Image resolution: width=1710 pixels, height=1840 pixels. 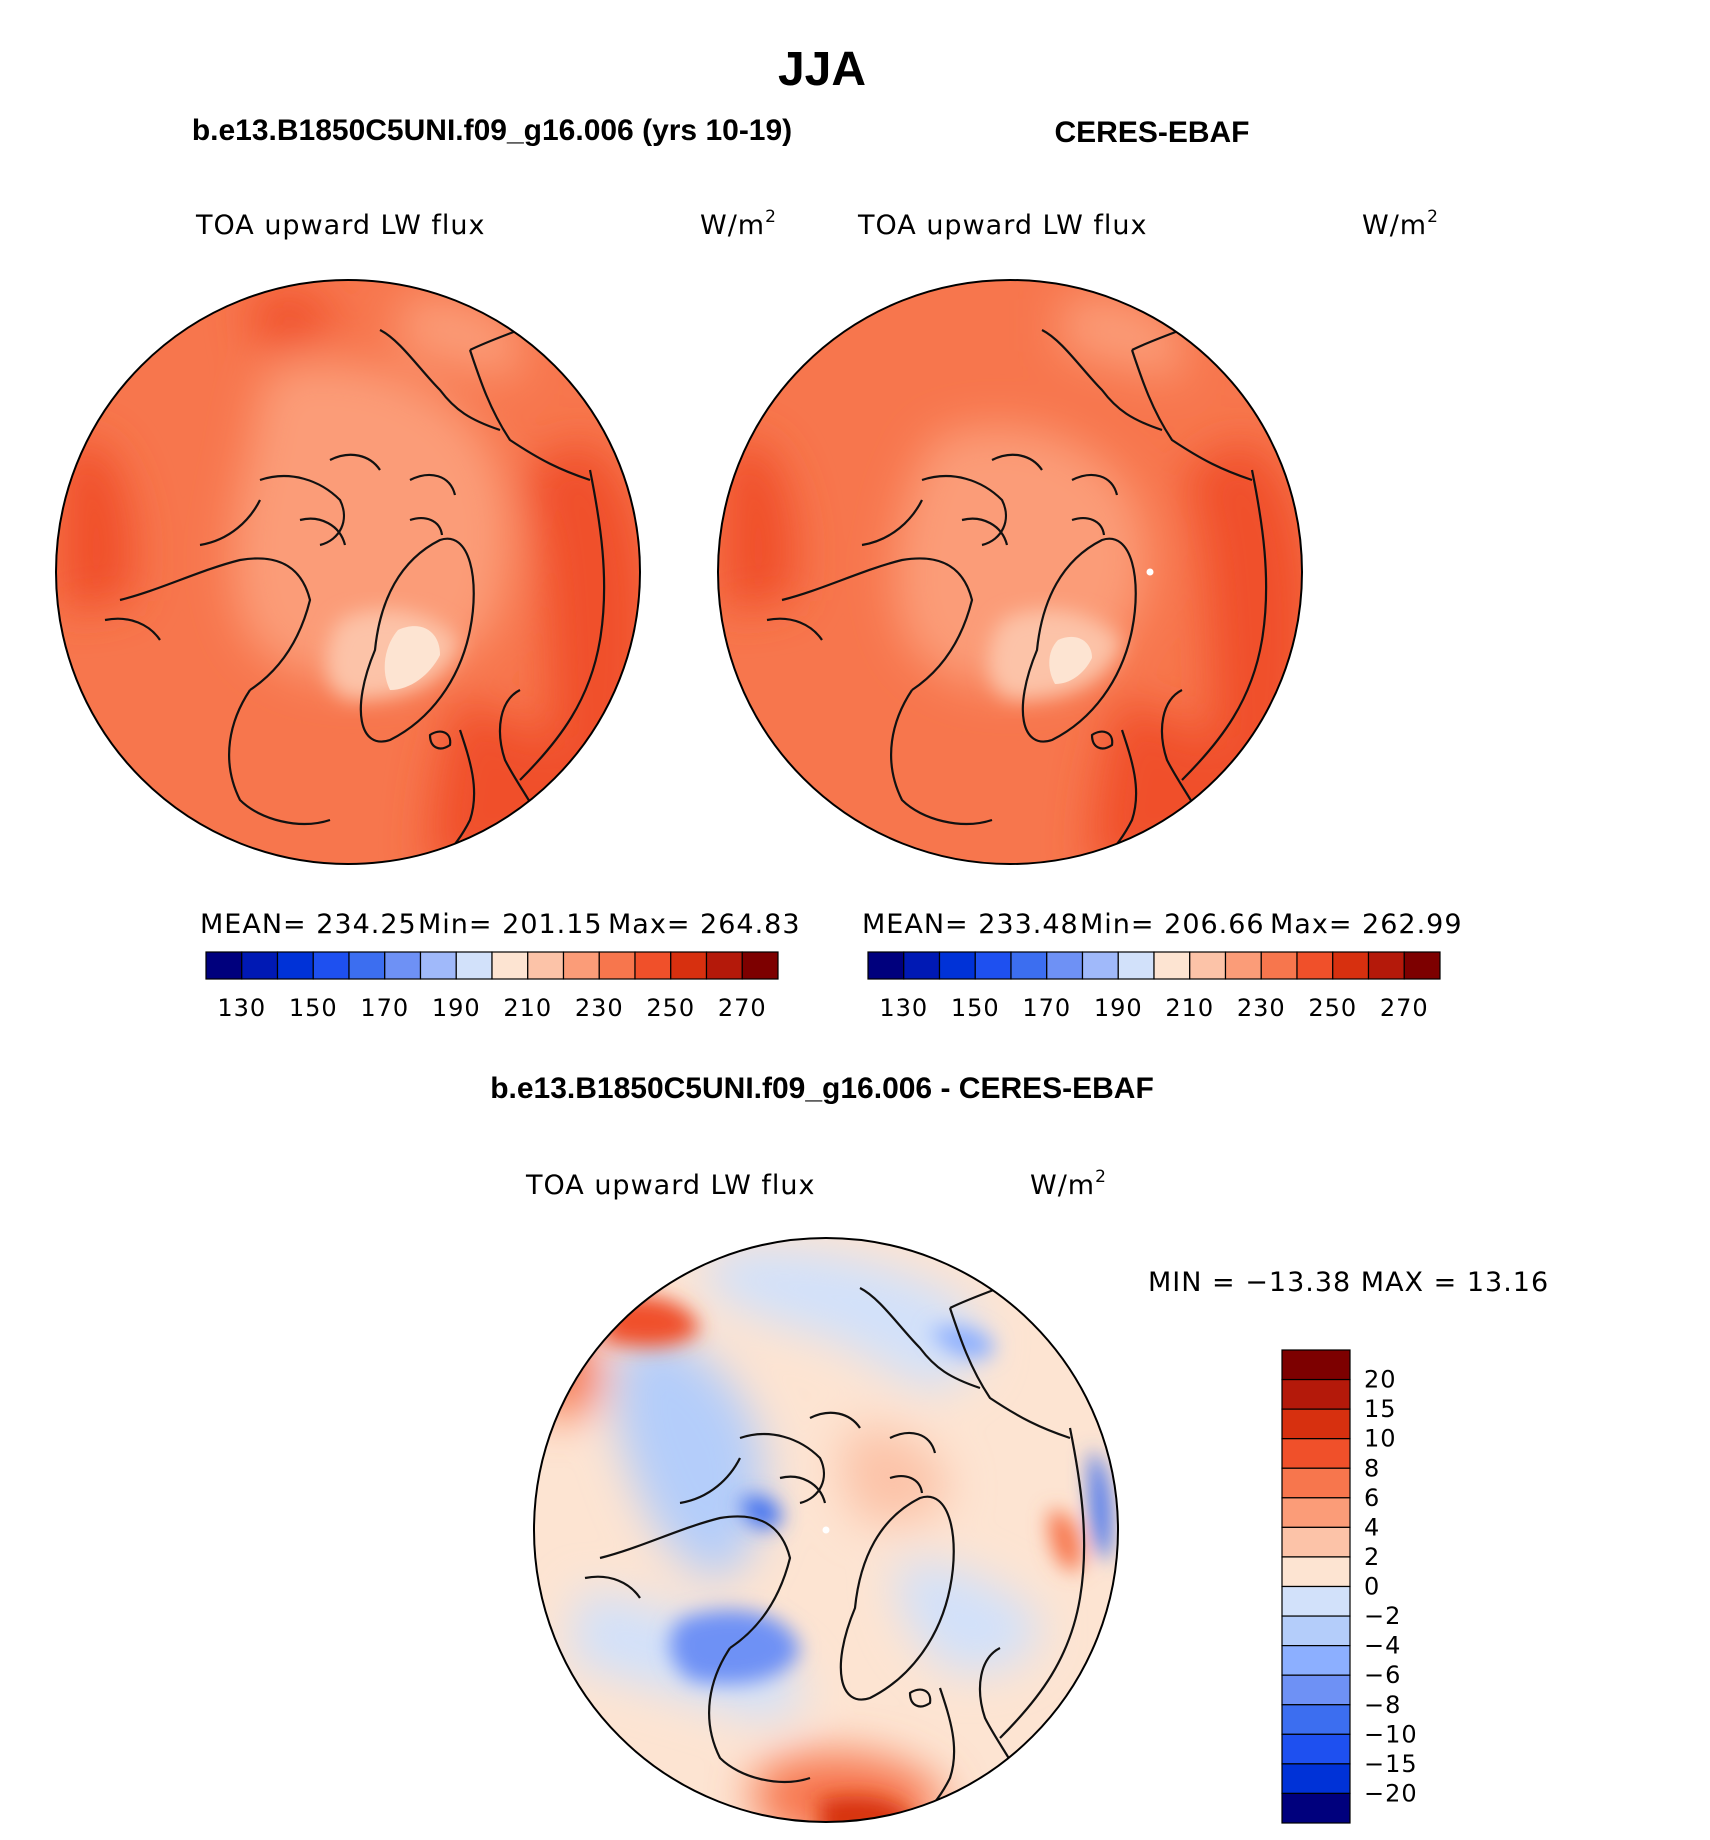 I want to click on model-map, so click(x=348, y=572).